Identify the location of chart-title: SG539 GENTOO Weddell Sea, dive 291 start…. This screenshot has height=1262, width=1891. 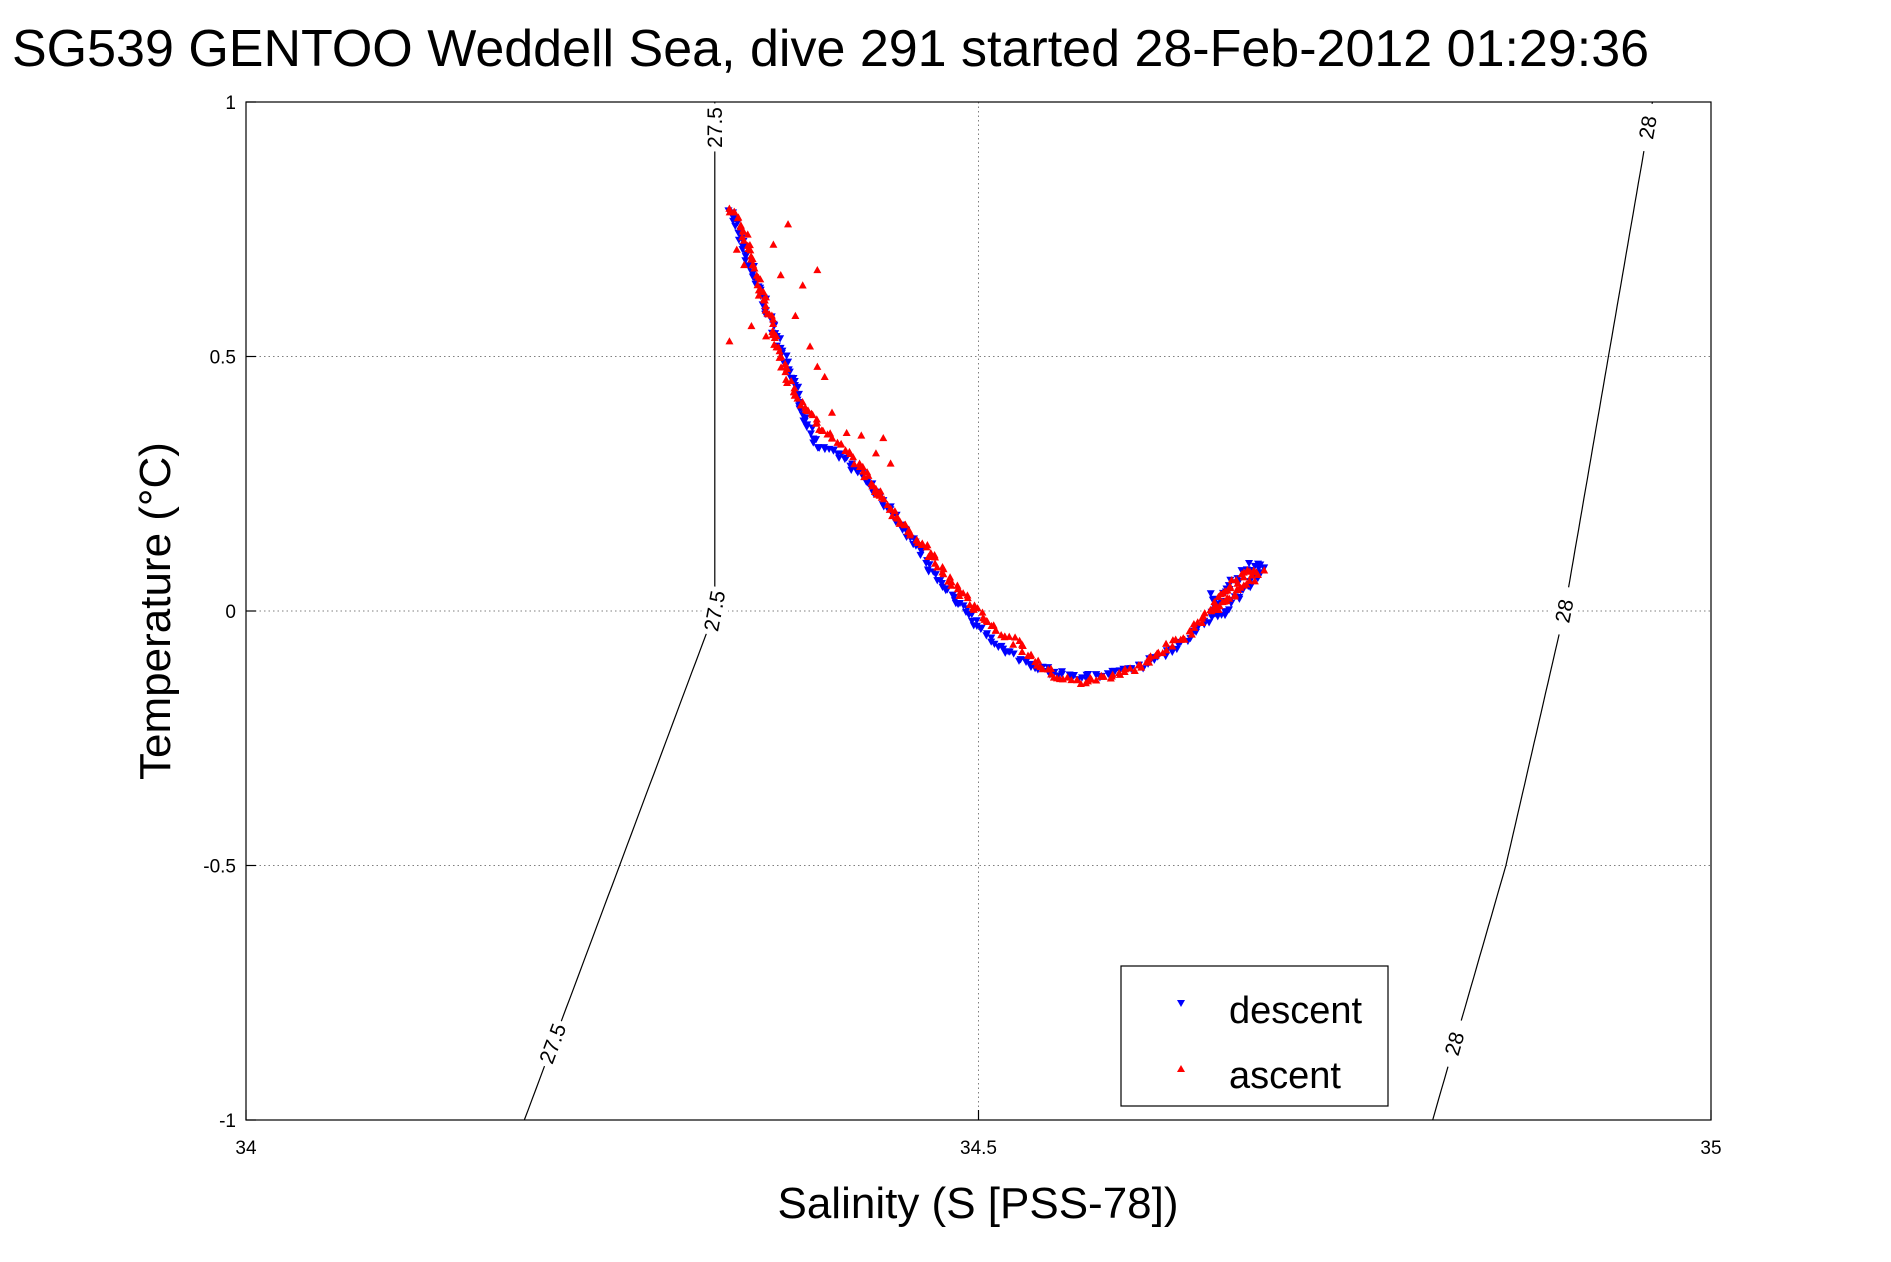
(830, 49).